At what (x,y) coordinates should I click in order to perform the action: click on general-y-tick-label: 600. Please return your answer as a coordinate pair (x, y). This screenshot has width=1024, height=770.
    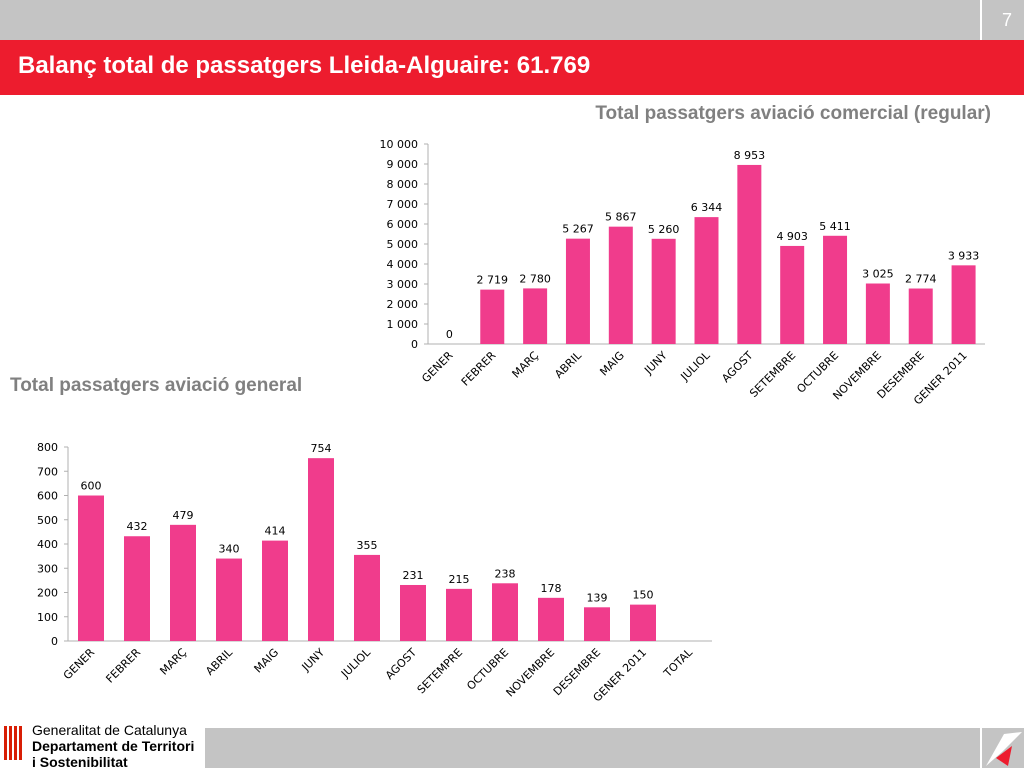
    Looking at the image, I should click on (47, 496).